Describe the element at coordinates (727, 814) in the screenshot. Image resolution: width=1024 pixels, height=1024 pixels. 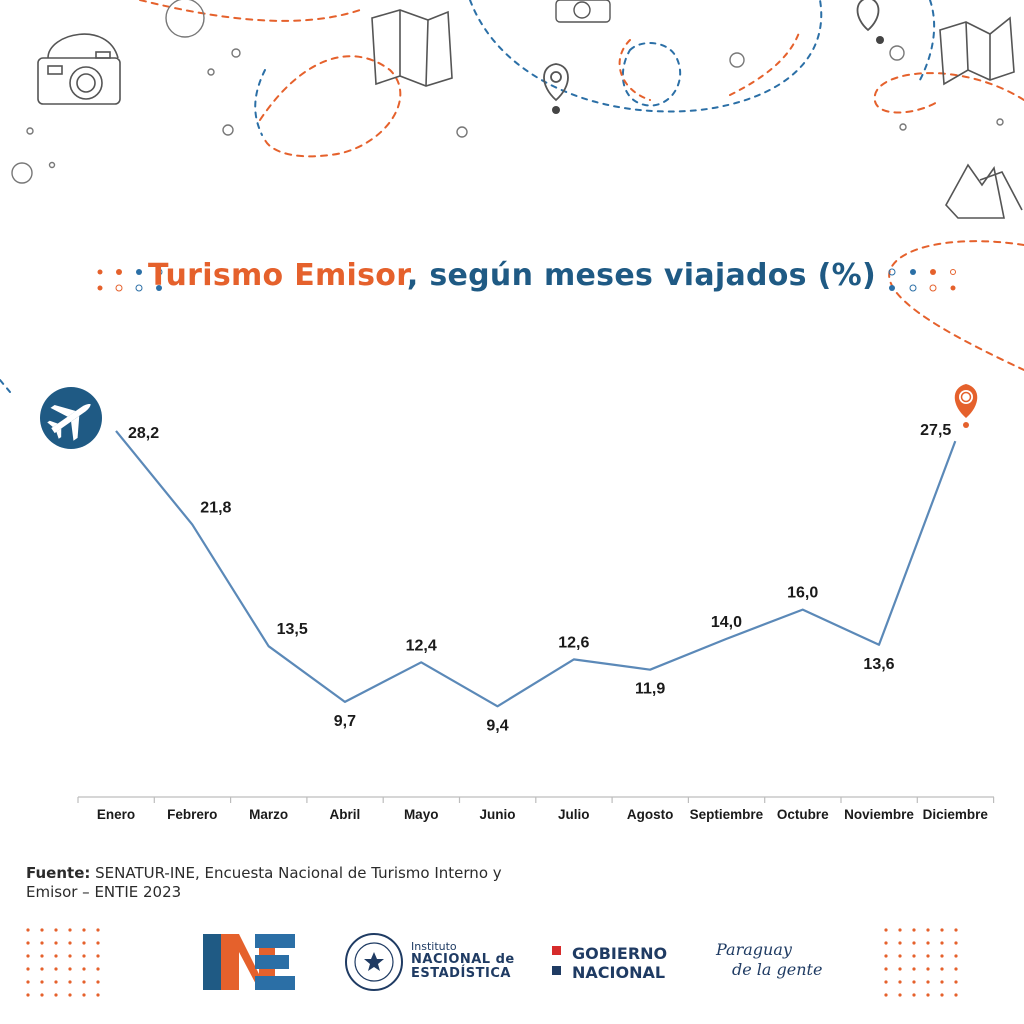
I see `x-tick-label-septiembre: Septiembre` at that location.